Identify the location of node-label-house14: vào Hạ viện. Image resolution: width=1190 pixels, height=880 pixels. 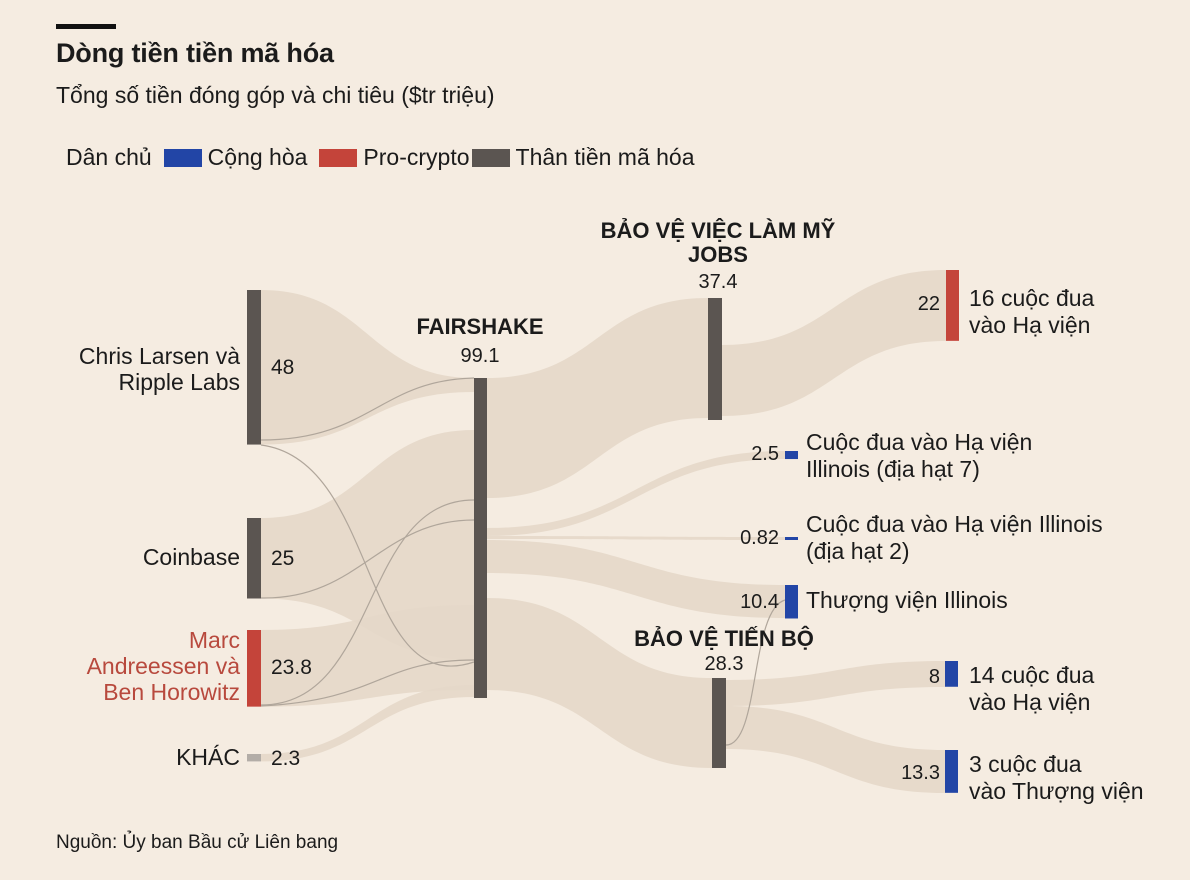
(1029, 702).